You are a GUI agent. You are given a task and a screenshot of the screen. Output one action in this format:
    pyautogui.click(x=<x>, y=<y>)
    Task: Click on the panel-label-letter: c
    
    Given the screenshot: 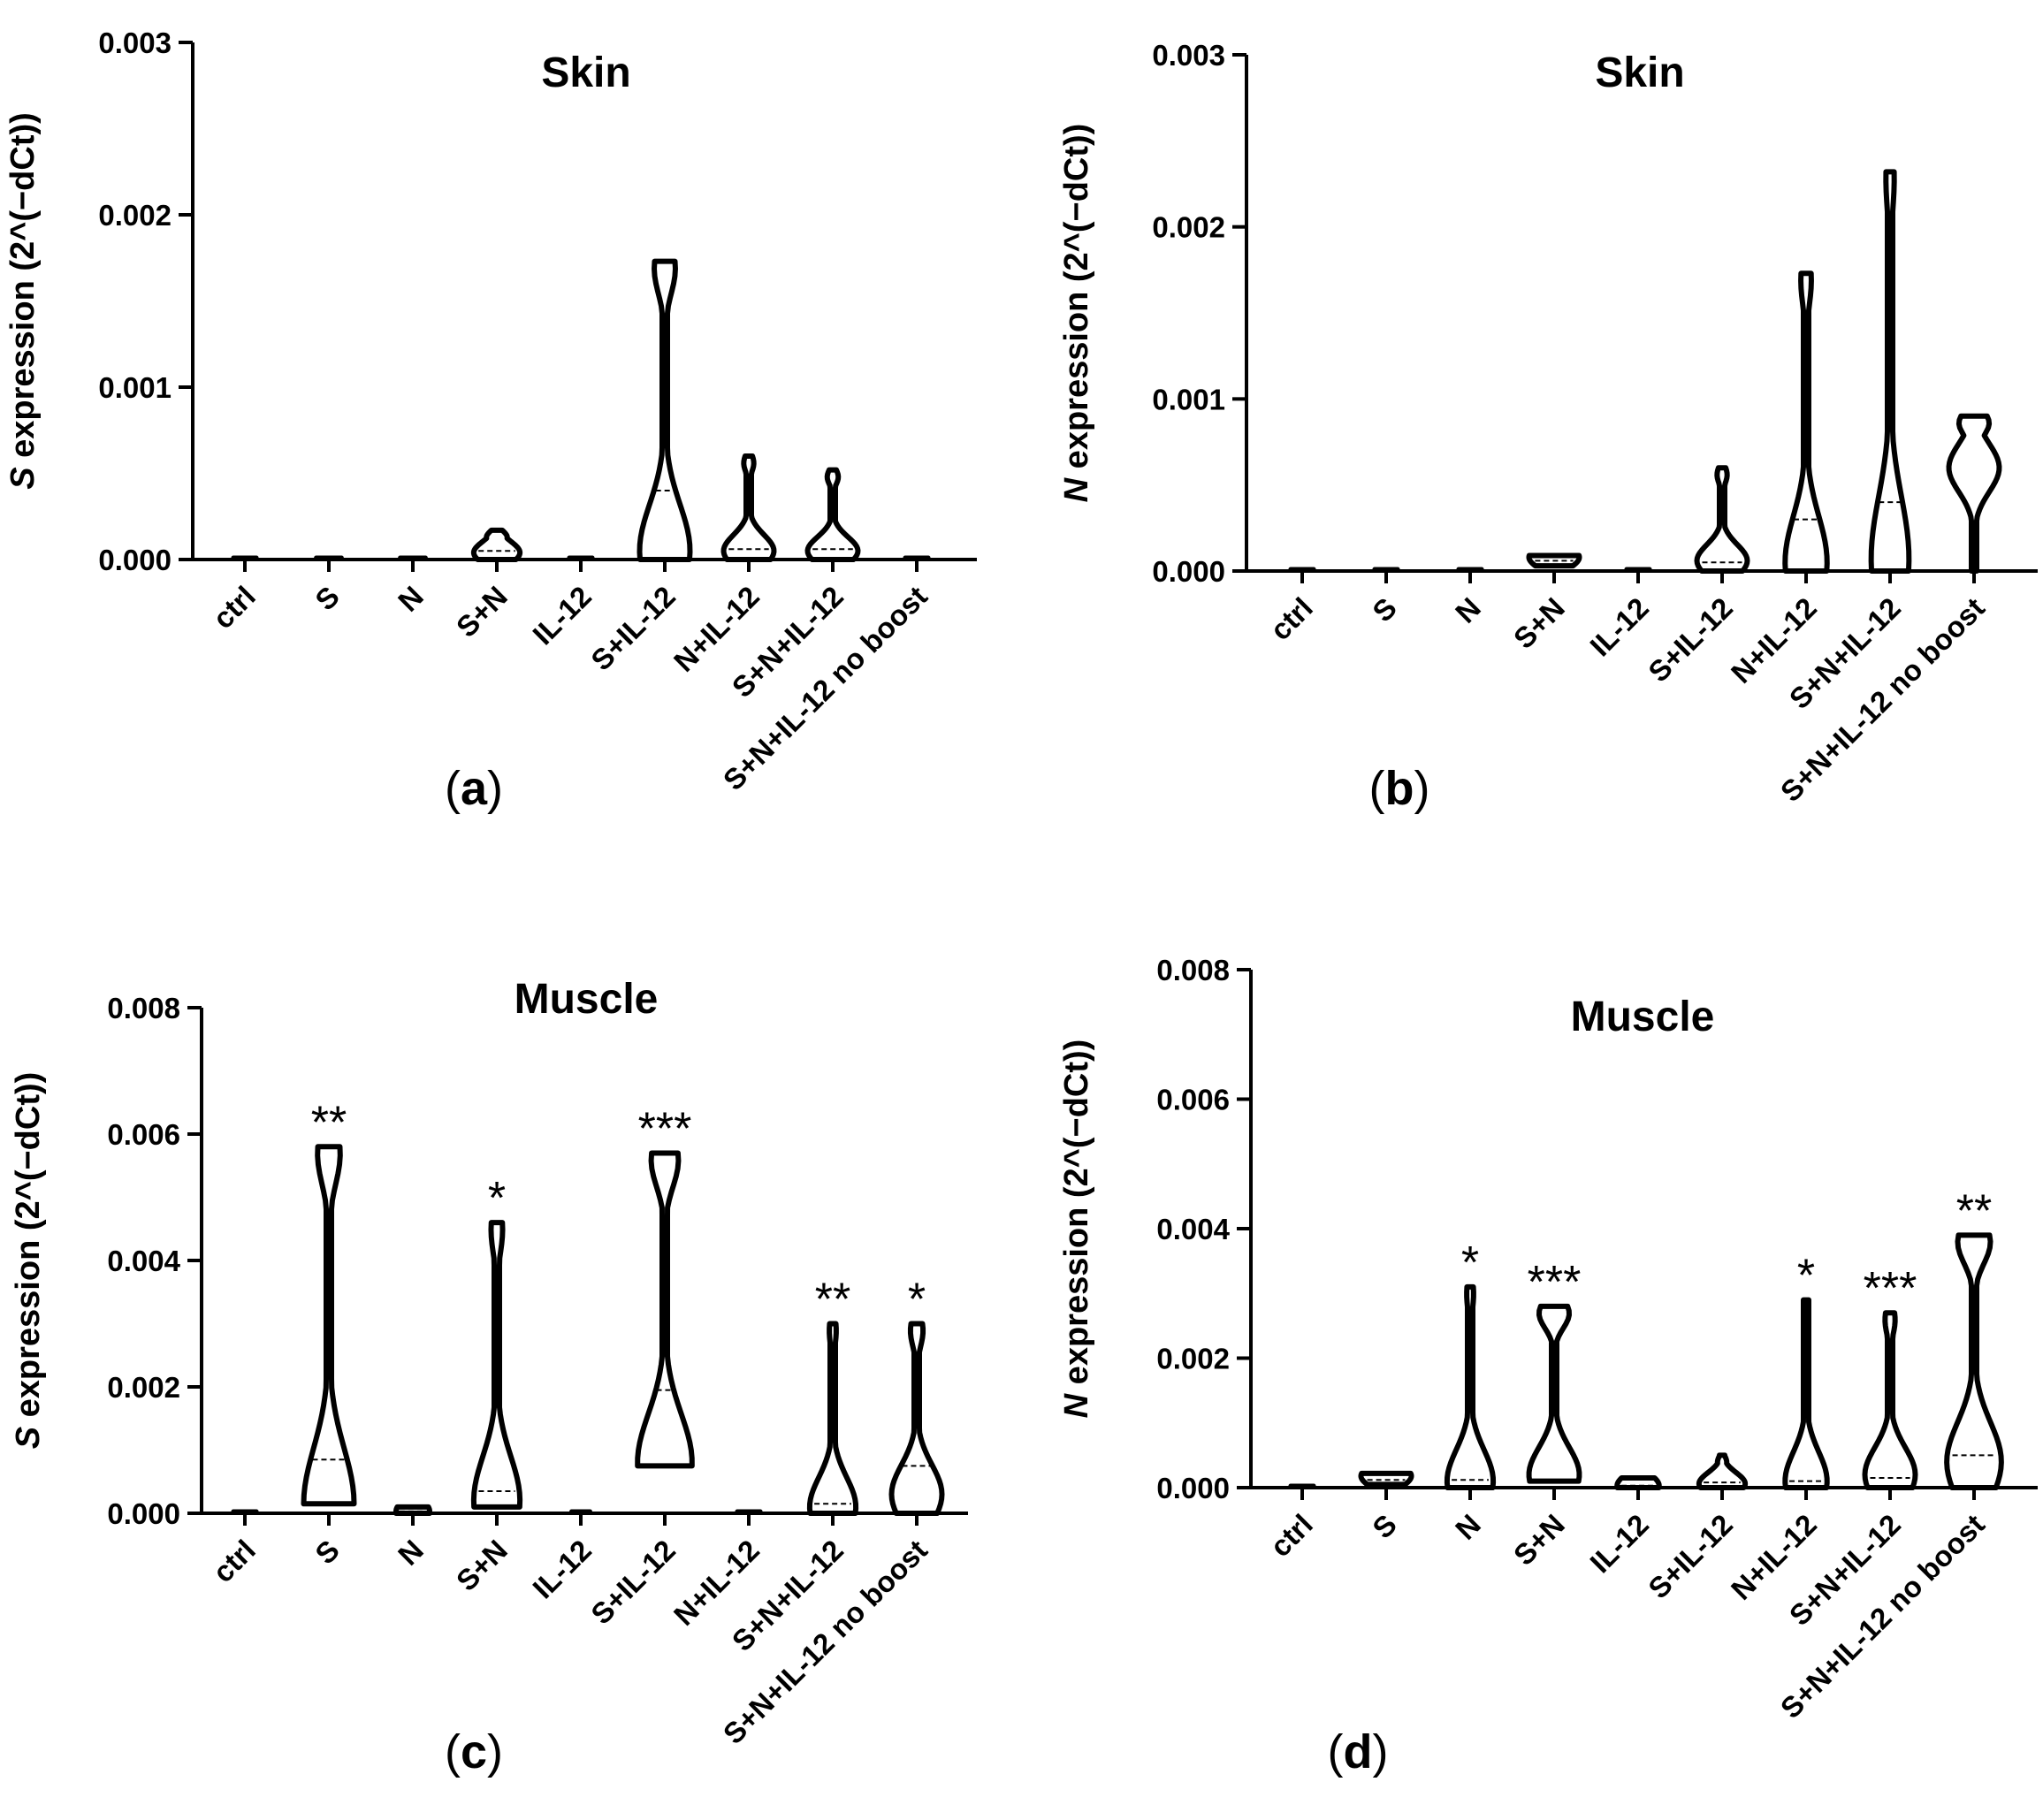 What is the action you would take?
    pyautogui.click(x=474, y=1751)
    